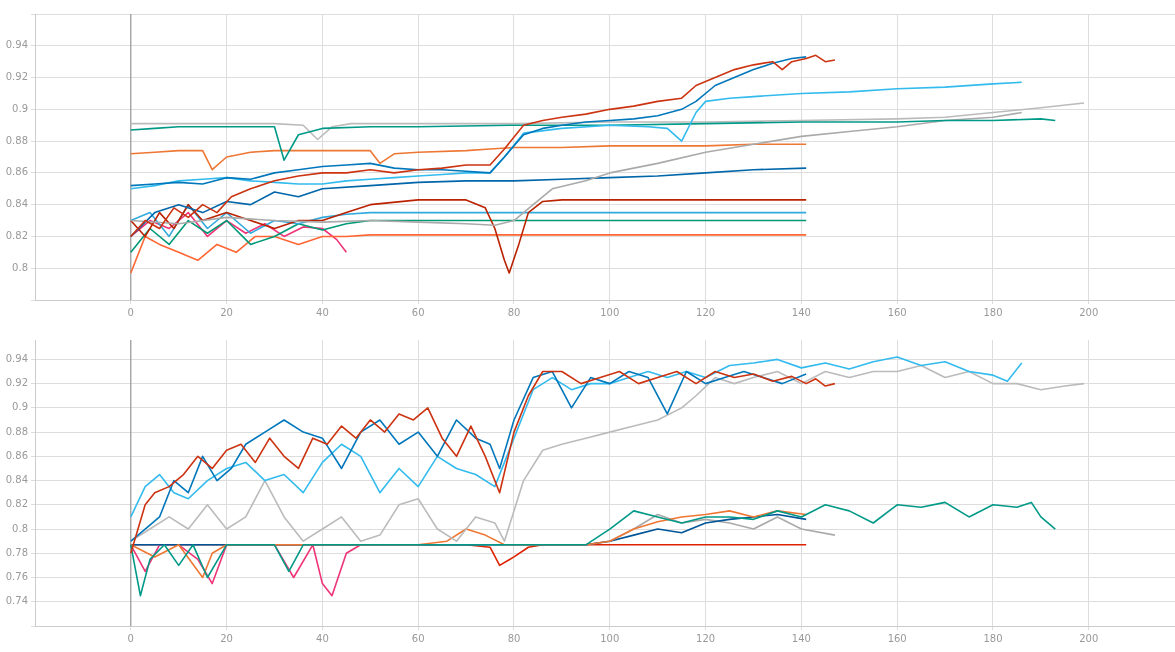 Image resolution: width=1175 pixels, height=652 pixels. Describe the element at coordinates (16, 552) in the screenshot. I see `y-tick-label: 0.78` at that location.